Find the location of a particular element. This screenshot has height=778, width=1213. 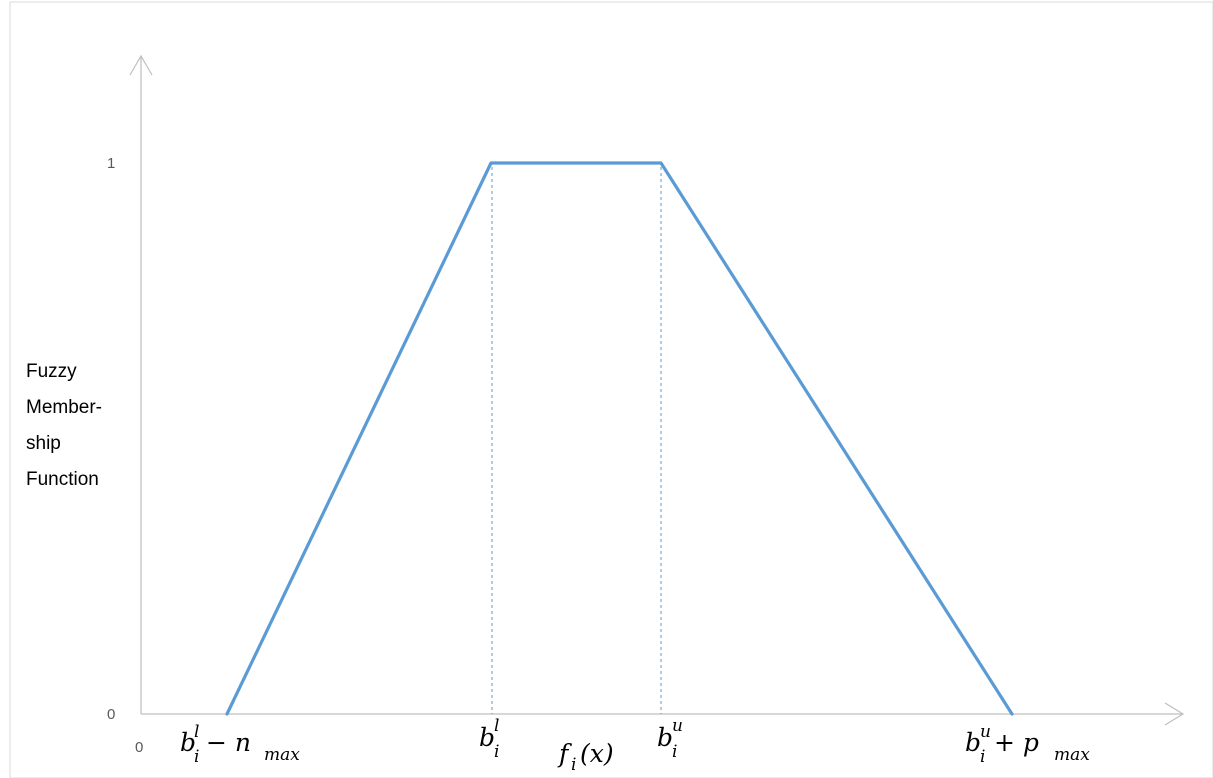

guide-lines is located at coordinates (576, 440).